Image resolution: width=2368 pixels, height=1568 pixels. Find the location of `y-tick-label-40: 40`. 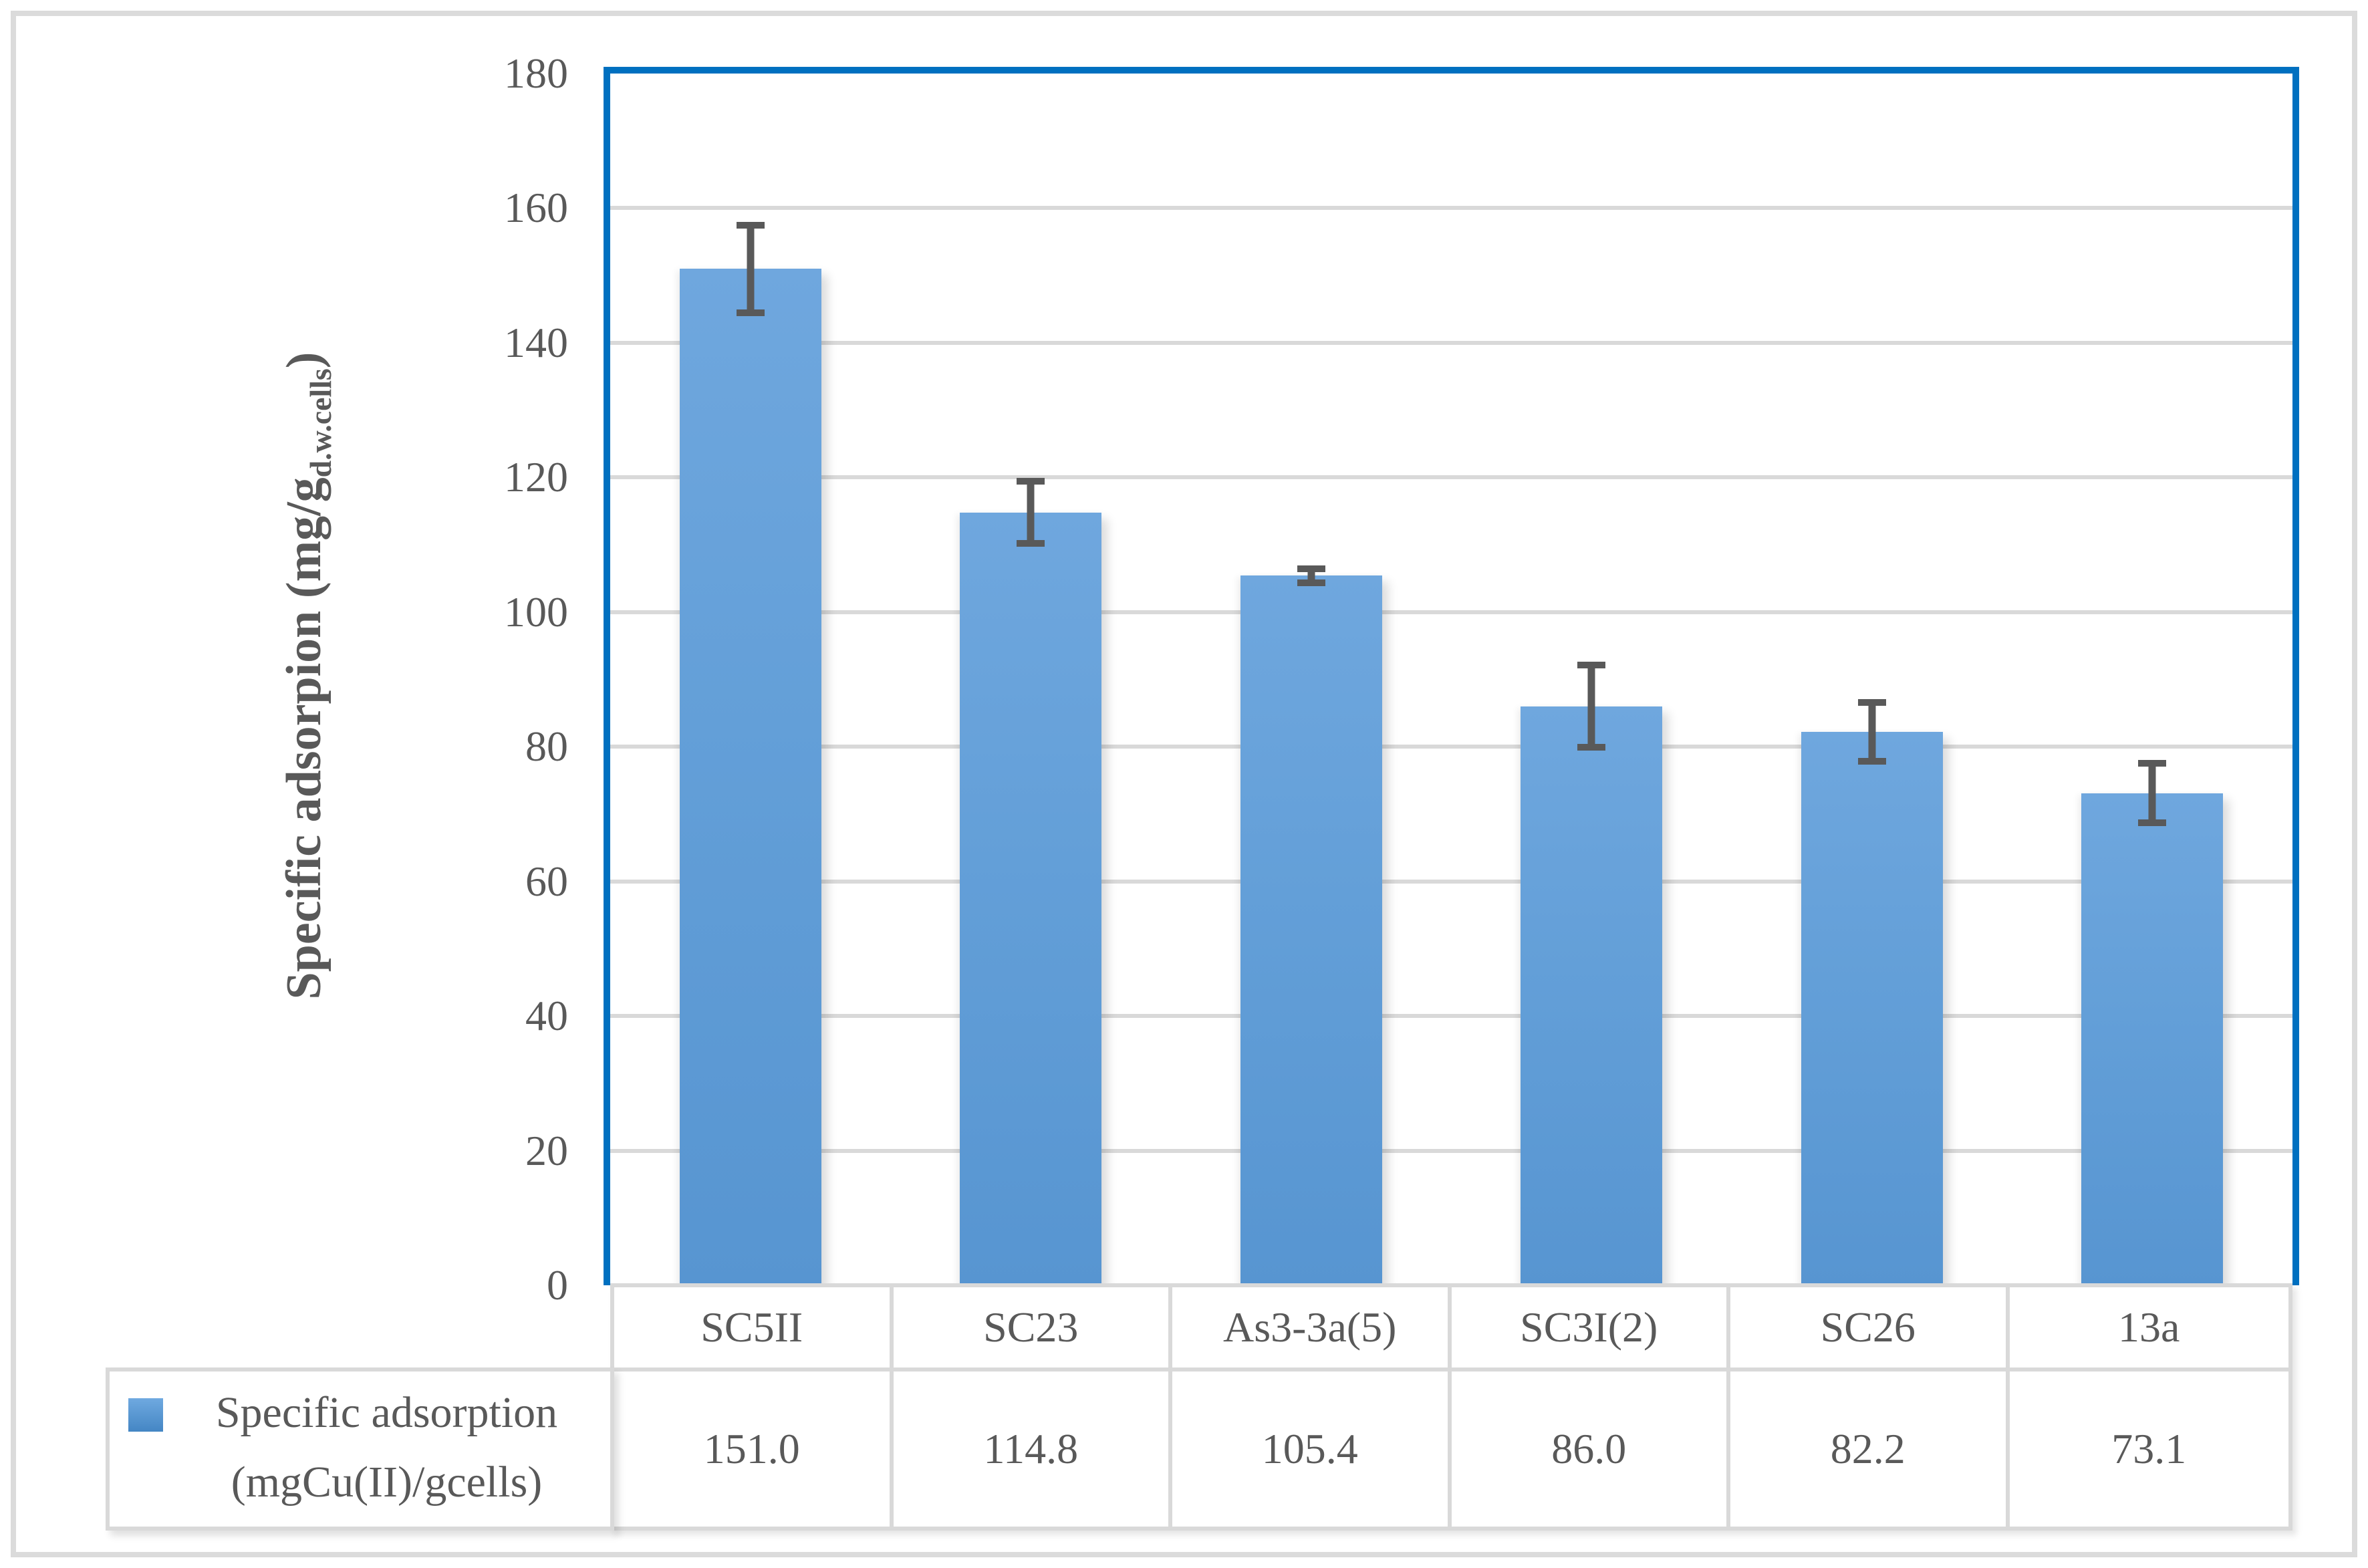

y-tick-label-40: 40 is located at coordinates (546, 1016).